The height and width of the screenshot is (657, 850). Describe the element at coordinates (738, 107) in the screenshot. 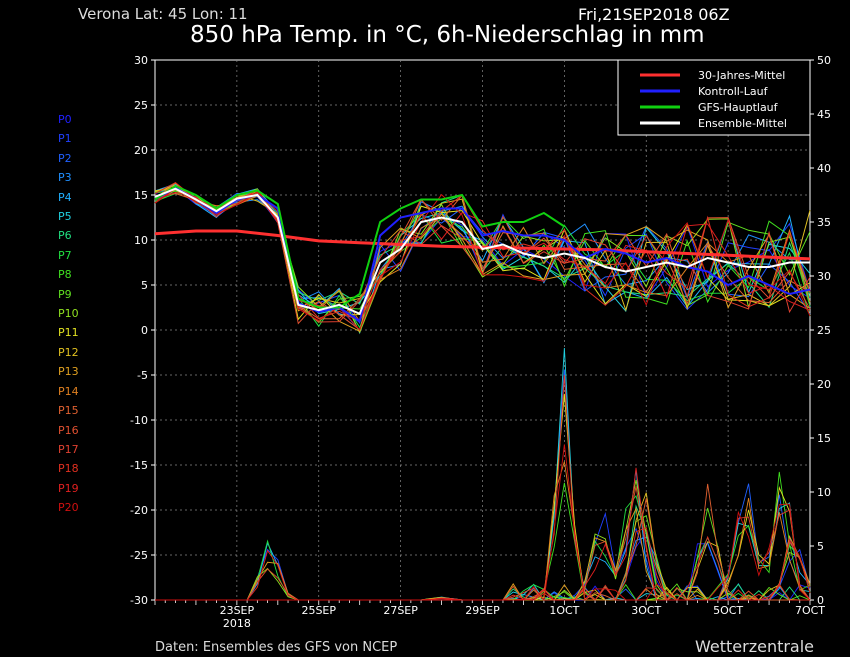

I see `legend-label: GFS-Hauptlauf` at that location.